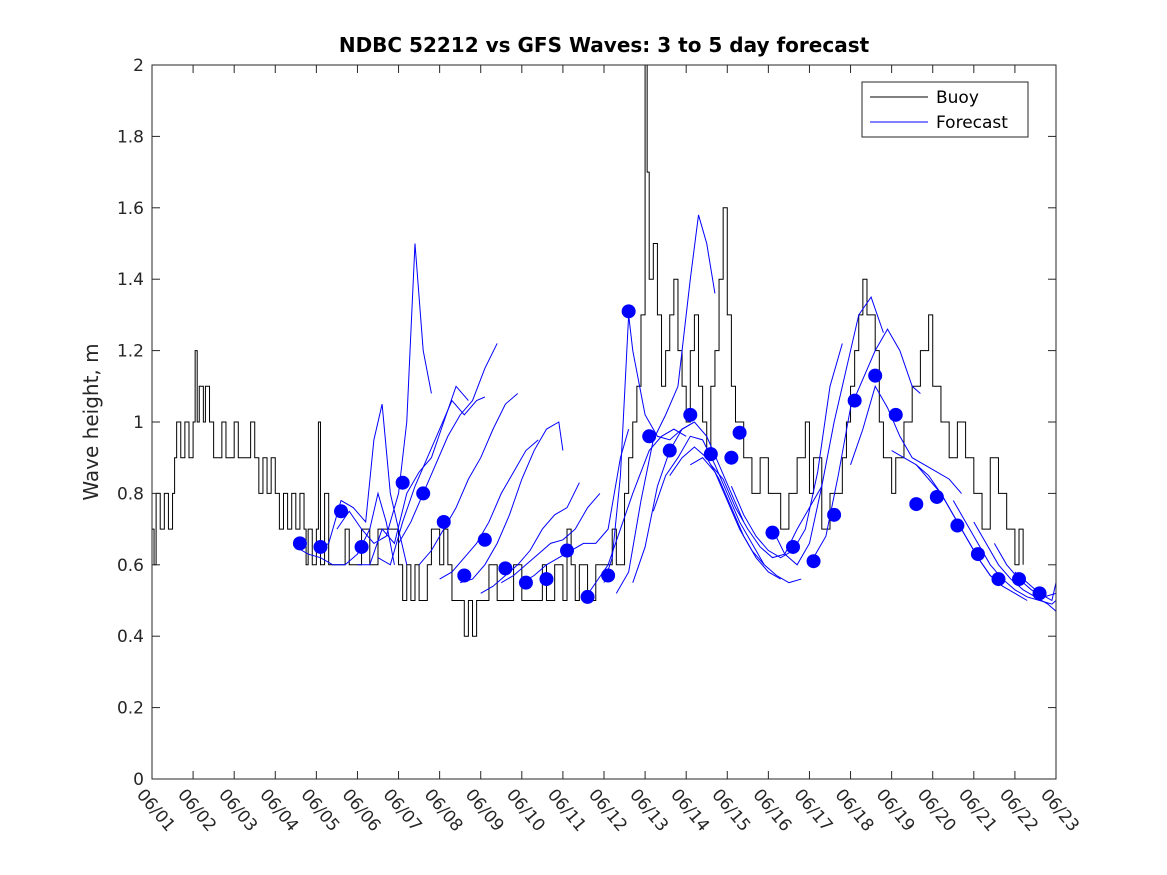 The width and height of the screenshot is (1167, 875). I want to click on x-tick-label: 06/17, so click(813, 810).